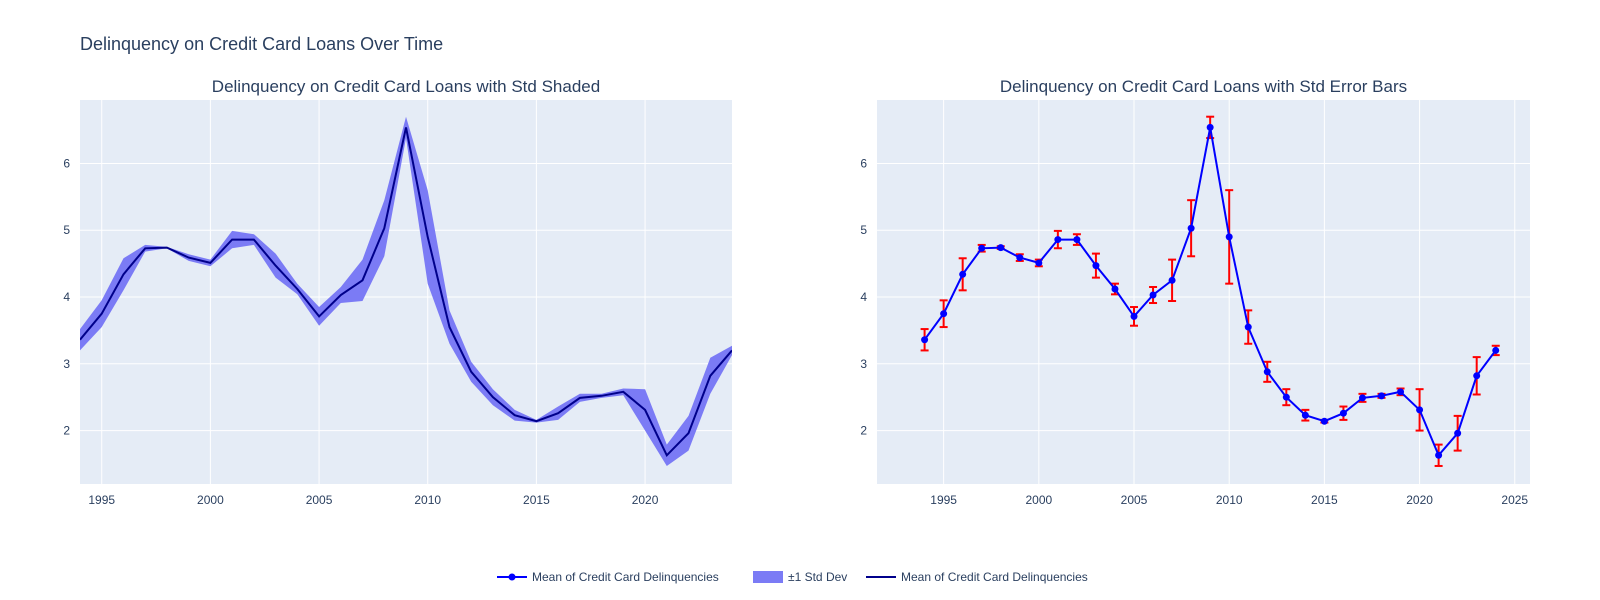 The image size is (1600, 600). I want to click on right-x-tick-label: 2025, so click(1514, 500).